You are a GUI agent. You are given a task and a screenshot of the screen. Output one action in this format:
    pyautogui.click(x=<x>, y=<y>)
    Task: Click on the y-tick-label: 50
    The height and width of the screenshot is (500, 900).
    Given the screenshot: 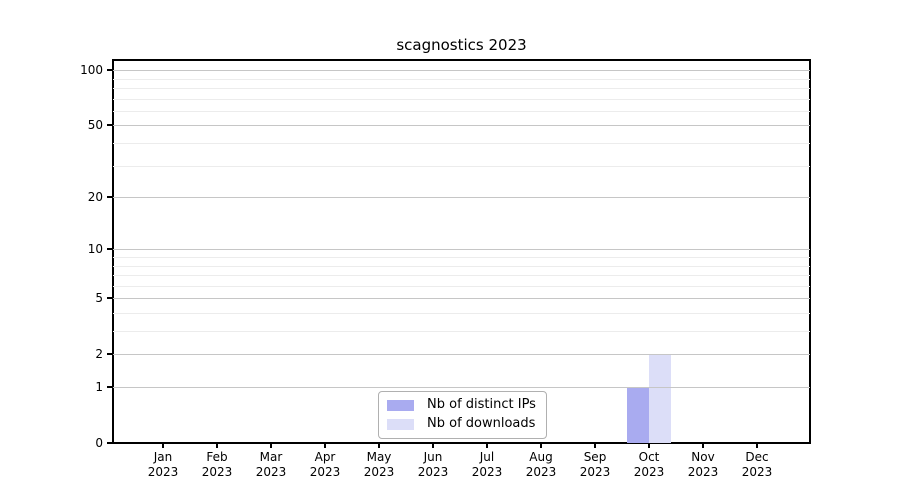 What is the action you would take?
    pyautogui.click(x=95, y=125)
    